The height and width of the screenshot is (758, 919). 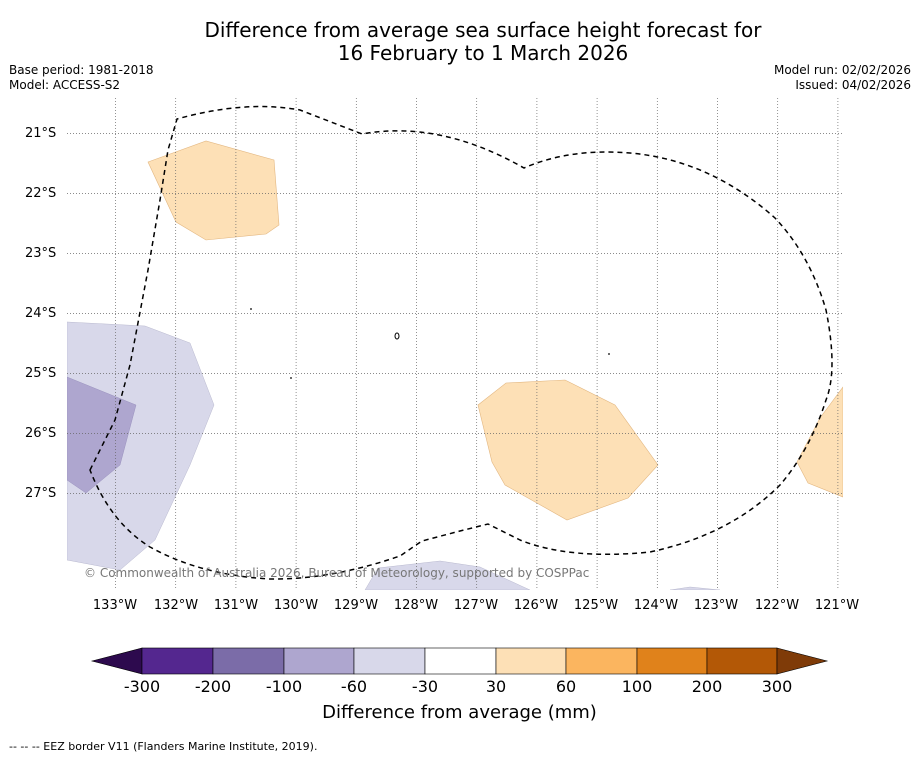 What do you see at coordinates (115, 605) in the screenshot?
I see `lon-label: 133°W` at bounding box center [115, 605].